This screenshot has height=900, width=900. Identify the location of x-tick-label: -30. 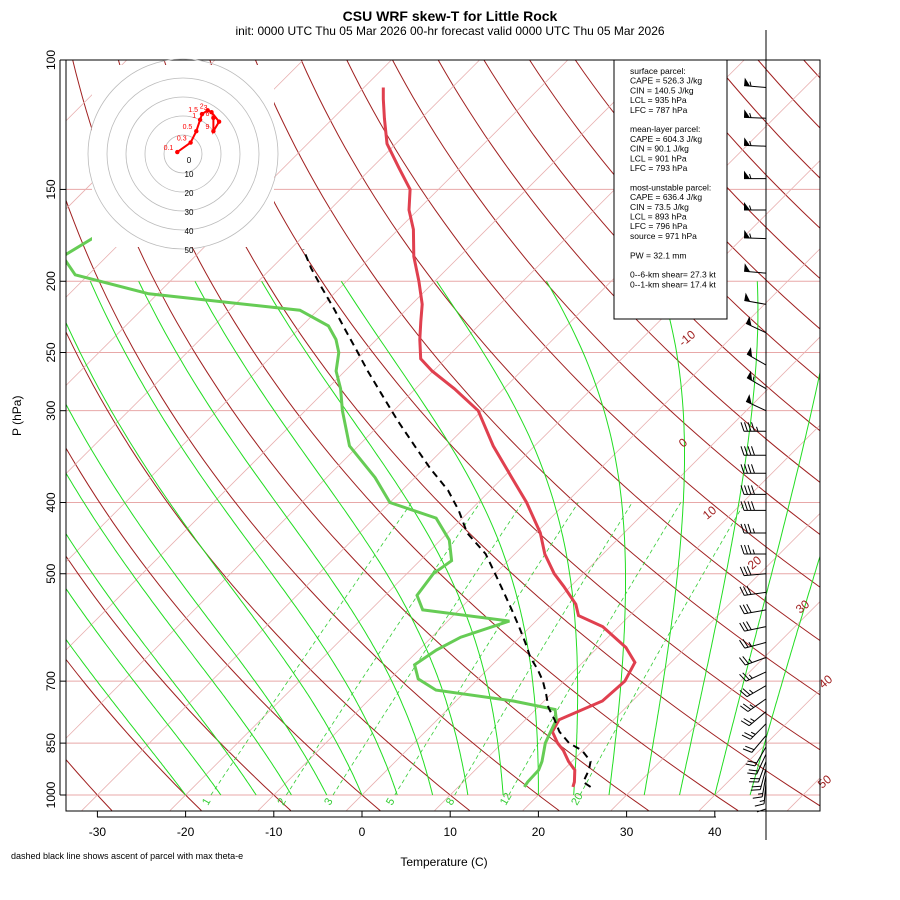
(98, 832).